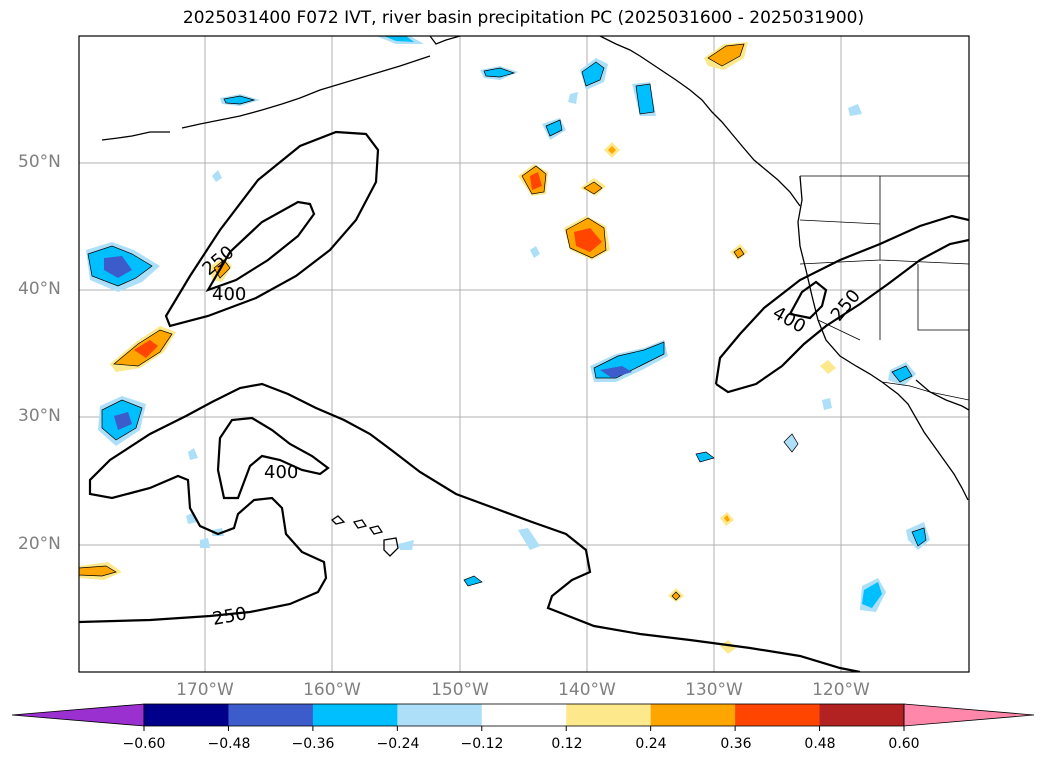  Describe the element at coordinates (205, 690) in the screenshot. I see `lon-label: 170°W` at that location.